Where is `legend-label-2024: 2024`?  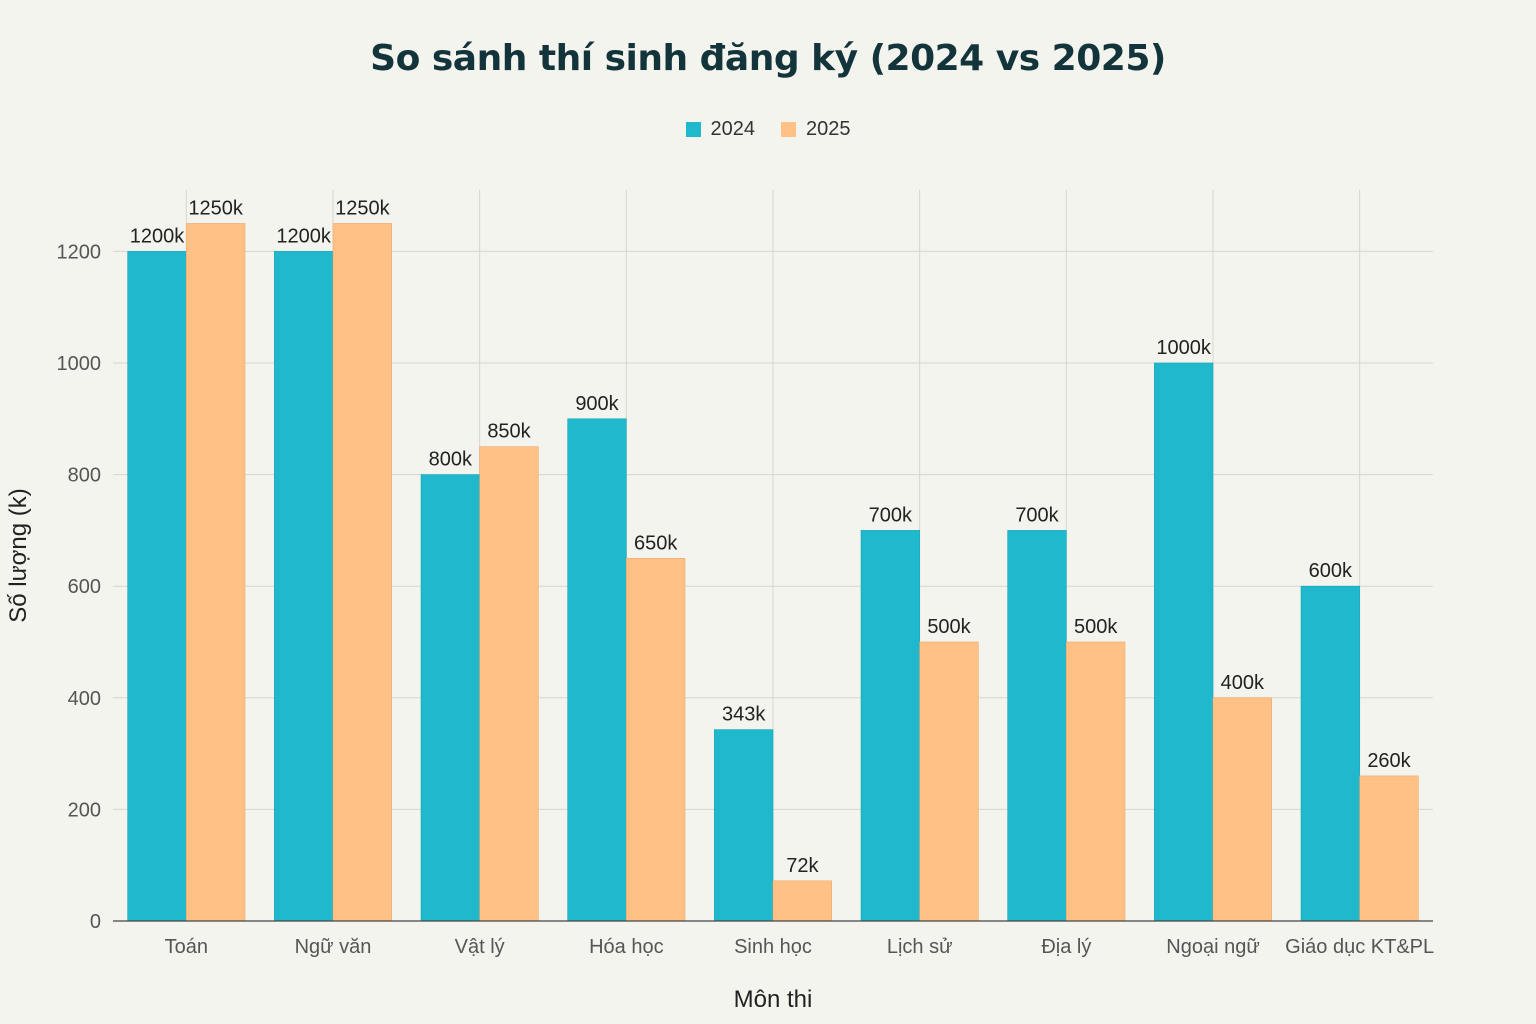
legend-label-2024: 2024 is located at coordinates (733, 129).